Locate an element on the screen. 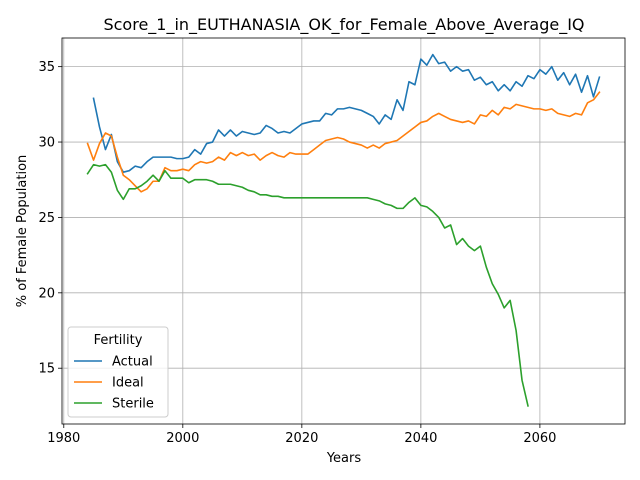  legend-label-actual: Actual is located at coordinates (132, 362).